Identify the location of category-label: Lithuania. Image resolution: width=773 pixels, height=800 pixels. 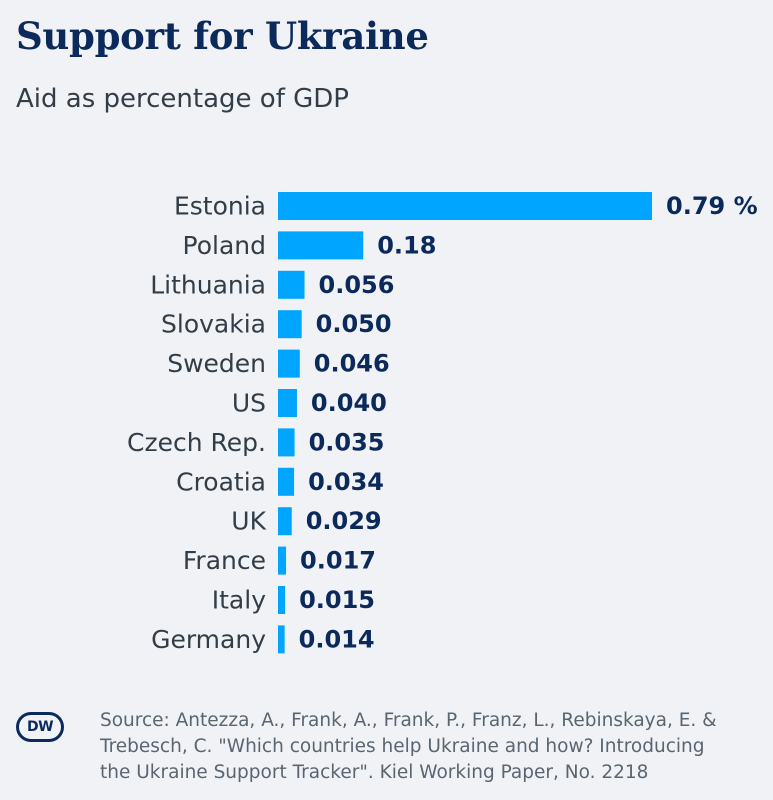
(208, 284).